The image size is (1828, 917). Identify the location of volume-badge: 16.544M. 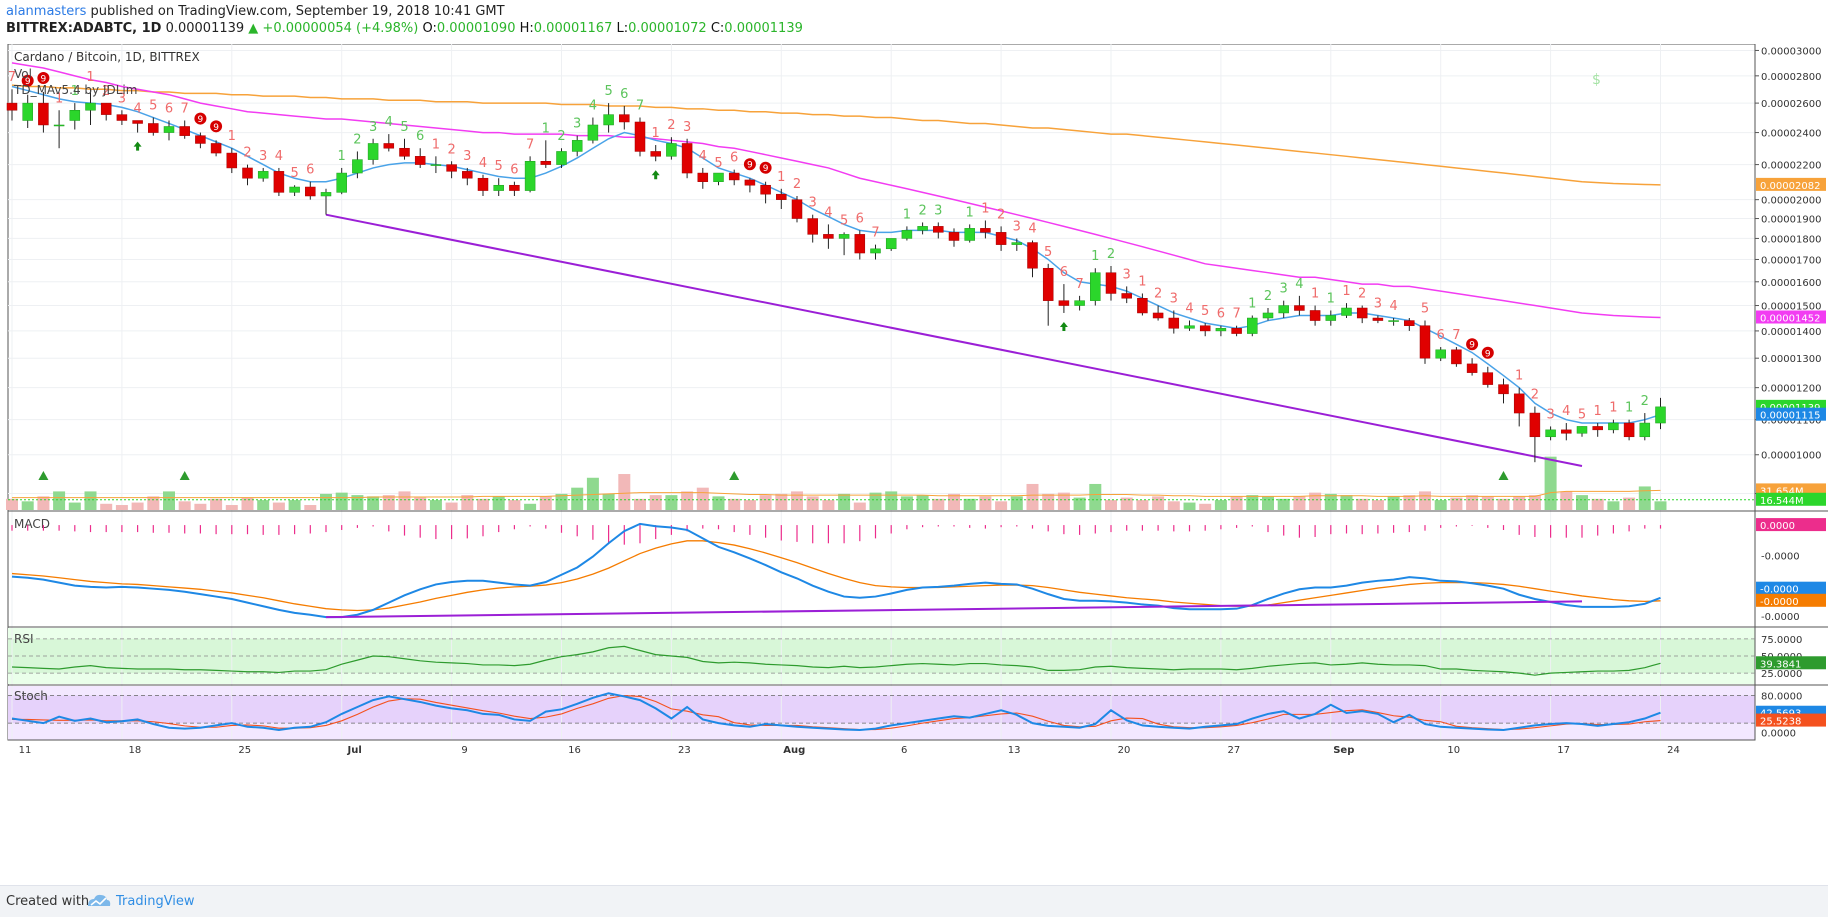
(1782, 501).